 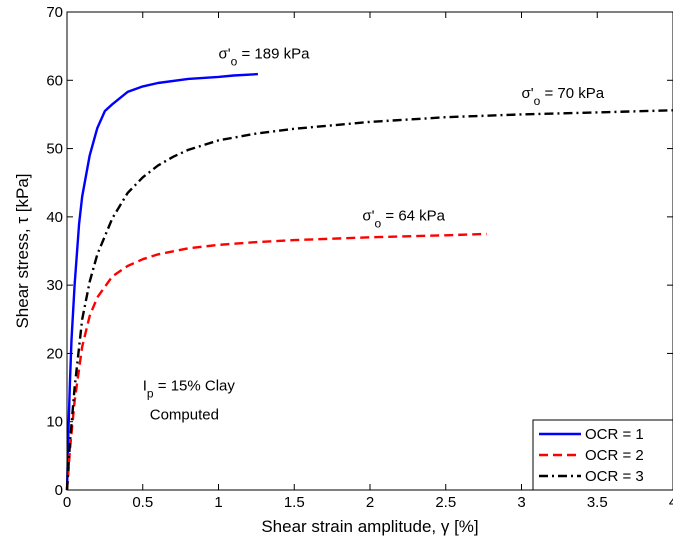 What do you see at coordinates (218, 502) in the screenshot?
I see `x-tick-label: 1` at bounding box center [218, 502].